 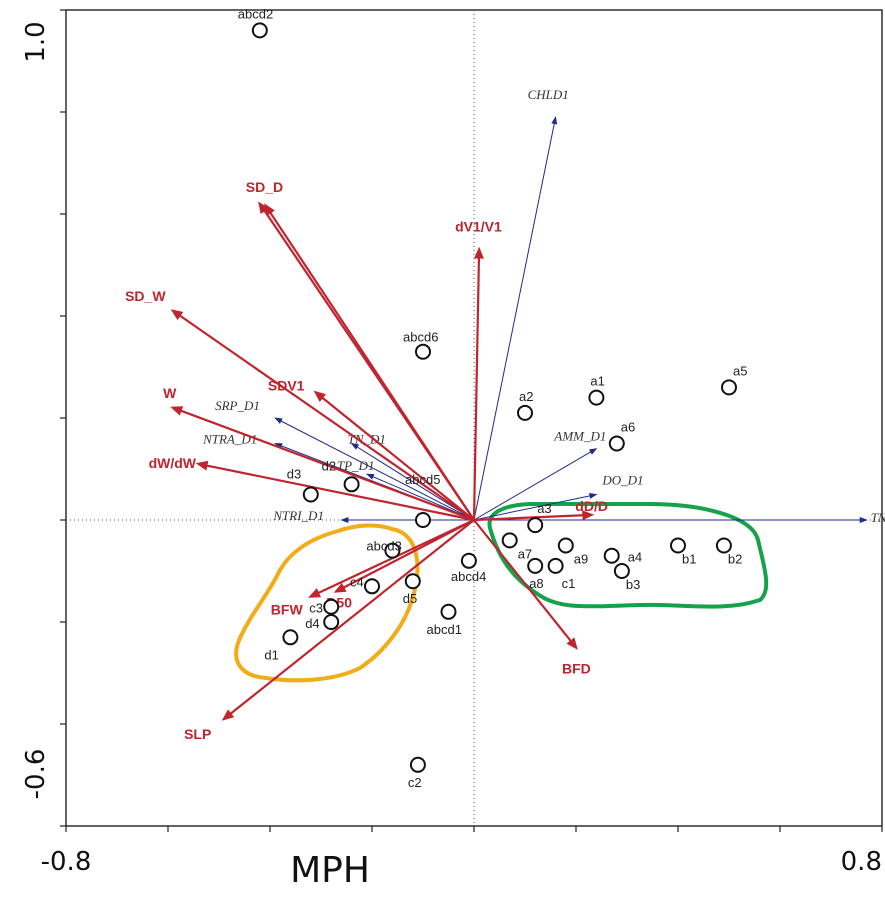 What do you see at coordinates (878, 517) in the screenshot?
I see `env-vector-label: TN/P_D1` at bounding box center [878, 517].